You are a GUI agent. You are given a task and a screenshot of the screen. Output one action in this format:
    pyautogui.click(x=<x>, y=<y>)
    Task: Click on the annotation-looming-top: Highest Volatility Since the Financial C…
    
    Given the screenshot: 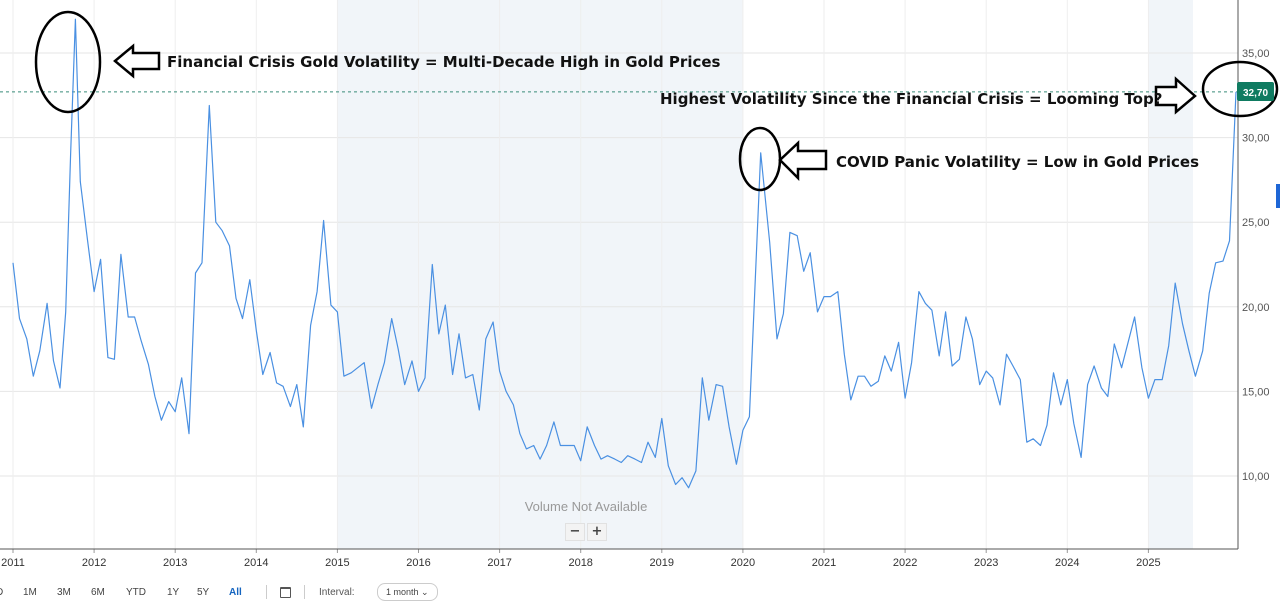 What is the action you would take?
    pyautogui.click(x=911, y=99)
    